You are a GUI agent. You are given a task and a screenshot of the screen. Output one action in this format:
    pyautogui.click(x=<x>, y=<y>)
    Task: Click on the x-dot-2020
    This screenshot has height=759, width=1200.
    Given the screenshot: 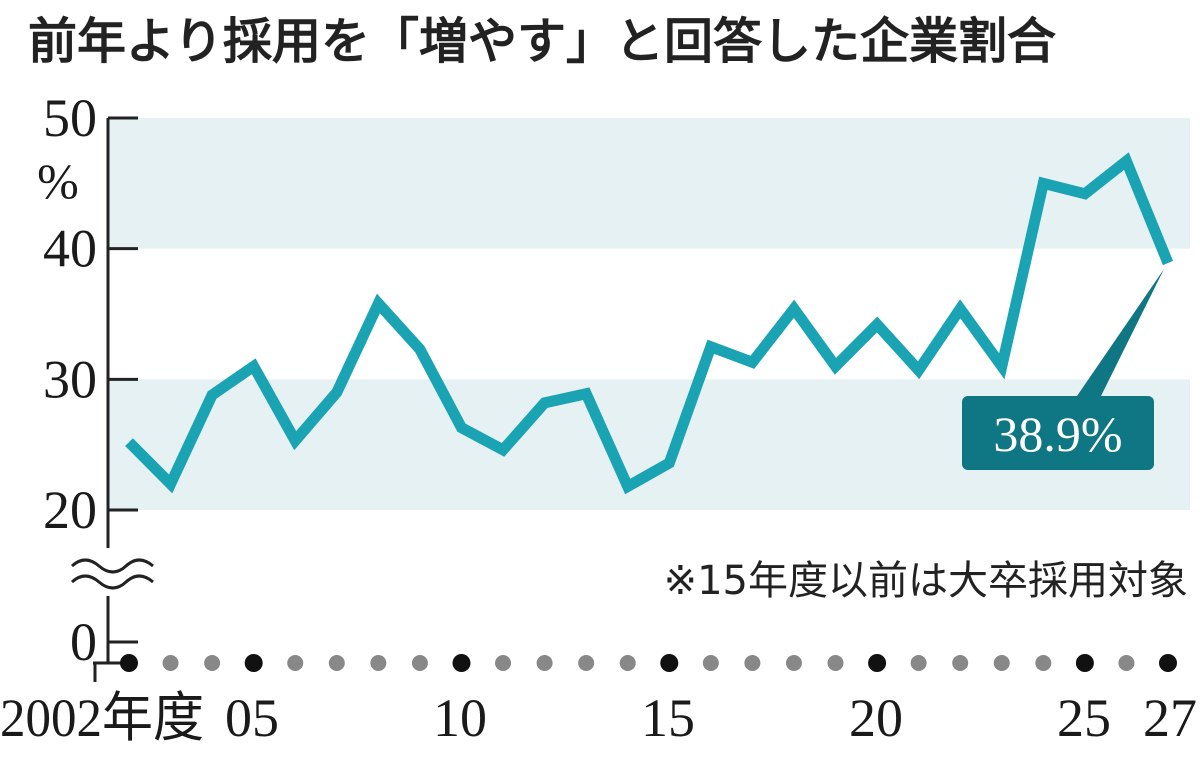 What is the action you would take?
    pyautogui.click(x=877, y=663)
    